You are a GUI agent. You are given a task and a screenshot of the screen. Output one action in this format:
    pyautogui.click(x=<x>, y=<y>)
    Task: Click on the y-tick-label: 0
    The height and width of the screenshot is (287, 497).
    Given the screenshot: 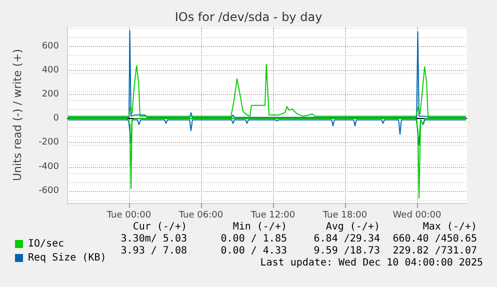 What is the action you would take?
    pyautogui.click(x=56, y=119)
    